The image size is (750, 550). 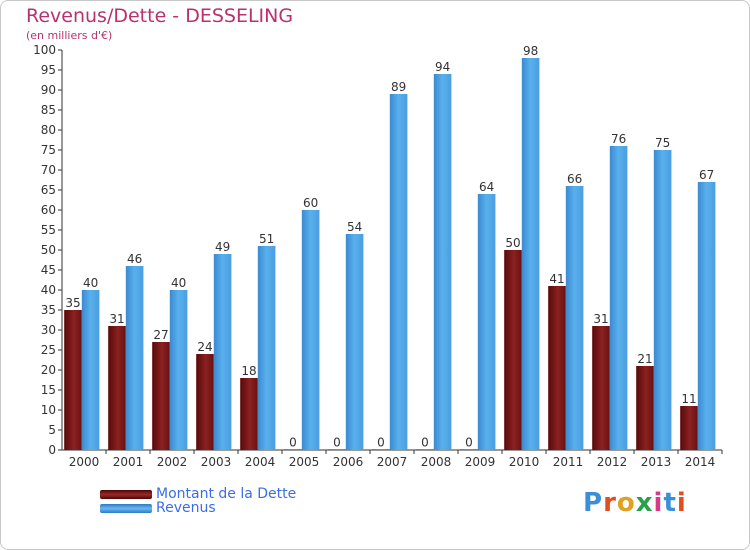 What do you see at coordinates (266, 239) in the screenshot?
I see `value-label-revenue: 51` at bounding box center [266, 239].